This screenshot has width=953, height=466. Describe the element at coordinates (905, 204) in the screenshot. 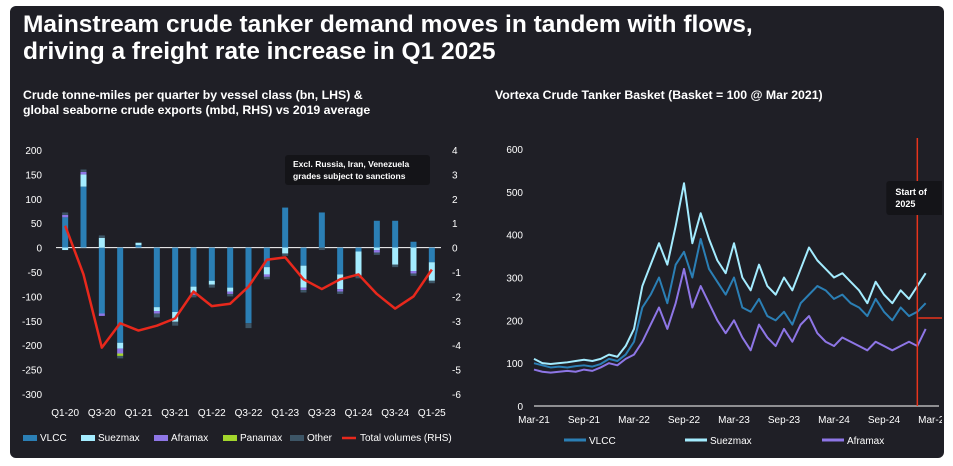

I see `marker-label-line2: 2025` at that location.